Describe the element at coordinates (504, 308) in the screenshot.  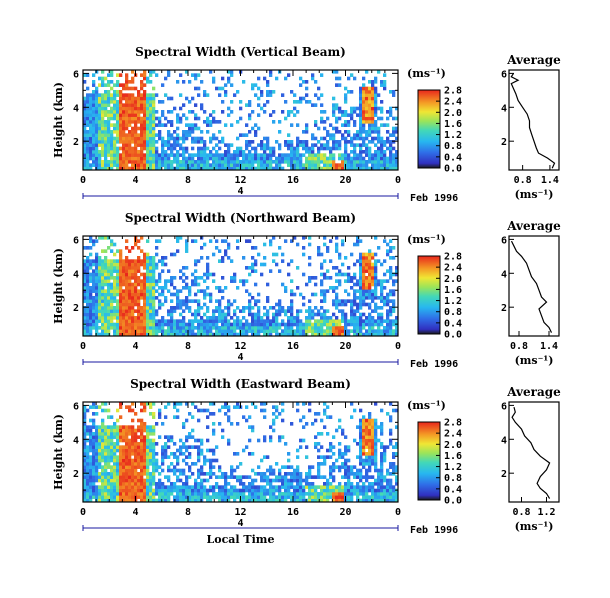
I see `average-y-tick-label: 2` at that location.